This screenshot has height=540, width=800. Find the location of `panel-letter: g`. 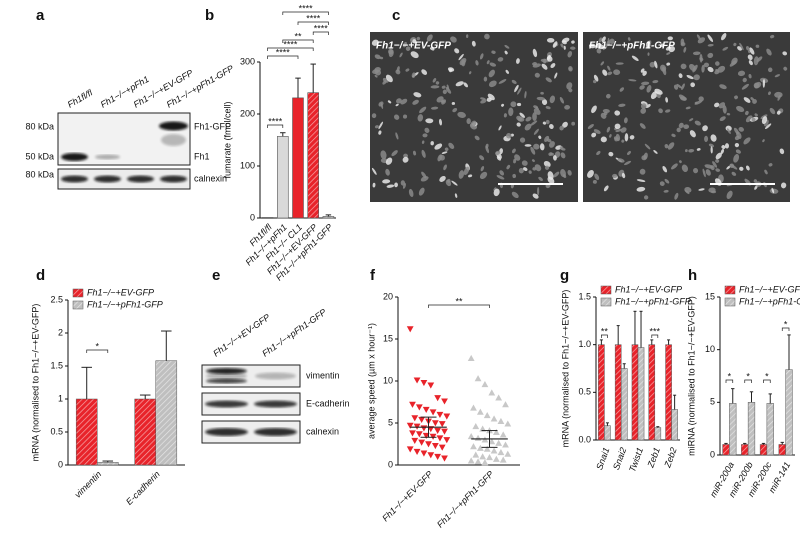

panel-letter: g is located at coordinates (564, 275).